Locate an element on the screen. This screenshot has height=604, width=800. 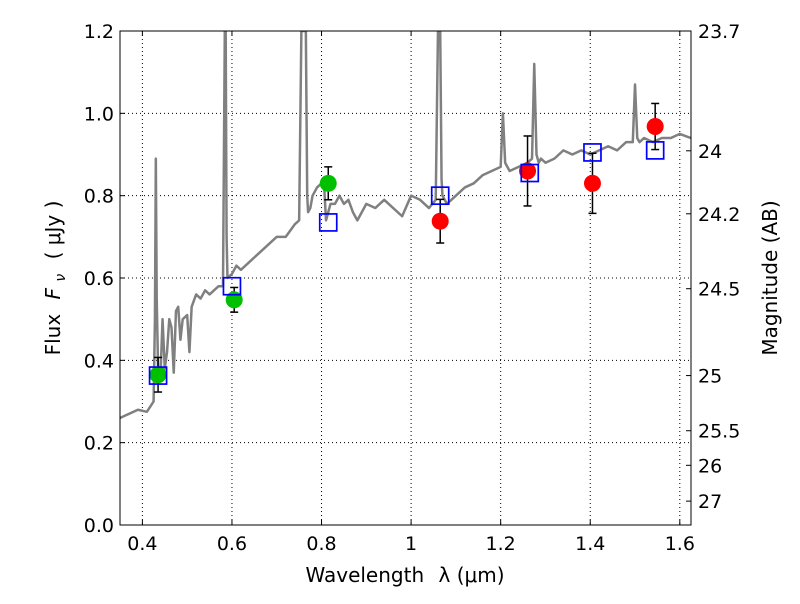
y-tick-label: 1.0 is located at coordinates (99, 114).